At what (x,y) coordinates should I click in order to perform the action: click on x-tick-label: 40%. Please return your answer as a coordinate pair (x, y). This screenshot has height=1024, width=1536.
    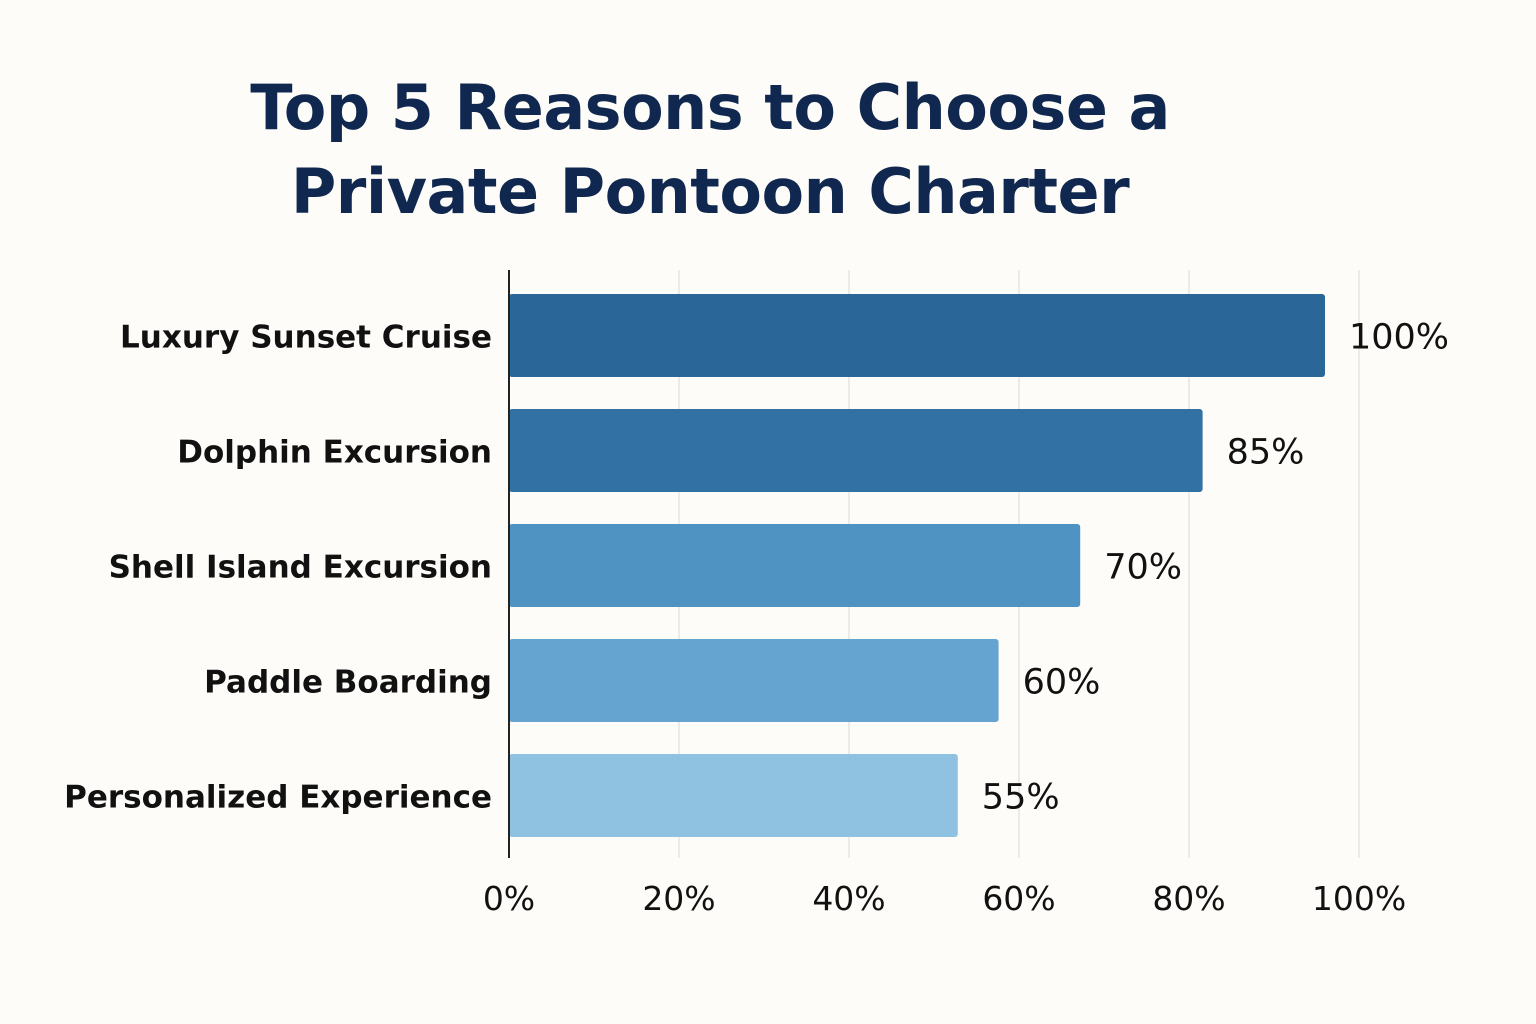
    Looking at the image, I should click on (848, 898).